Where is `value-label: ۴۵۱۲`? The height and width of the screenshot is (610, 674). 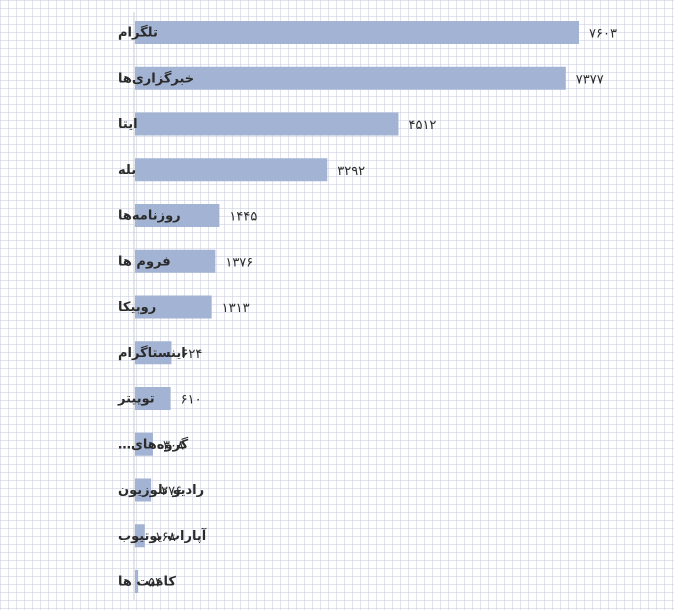 value-label: ۴۵۱۲ is located at coordinates (422, 125).